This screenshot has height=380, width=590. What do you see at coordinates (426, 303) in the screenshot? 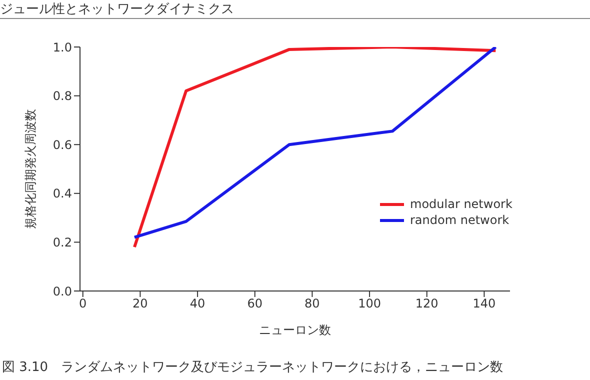
I see `x-tick-label: 120` at bounding box center [426, 303].